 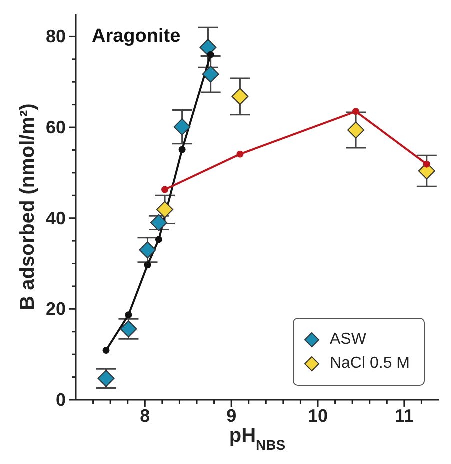 What do you see at coordinates (56, 218) in the screenshot?
I see `y-tick-label: 40` at bounding box center [56, 218].